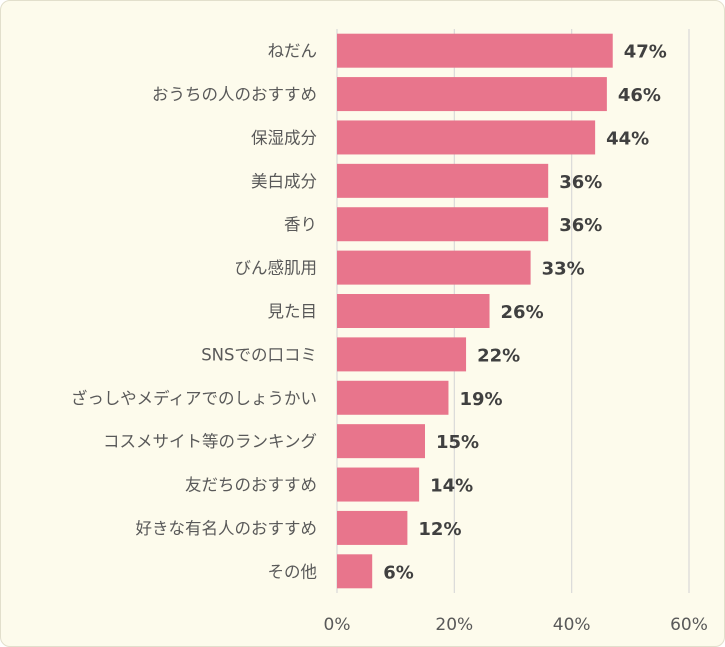 Image resolution: width=725 pixels, height=647 pixels. What do you see at coordinates (337, 625) in the screenshot?
I see `x-tick-label: 0%` at bounding box center [337, 625].